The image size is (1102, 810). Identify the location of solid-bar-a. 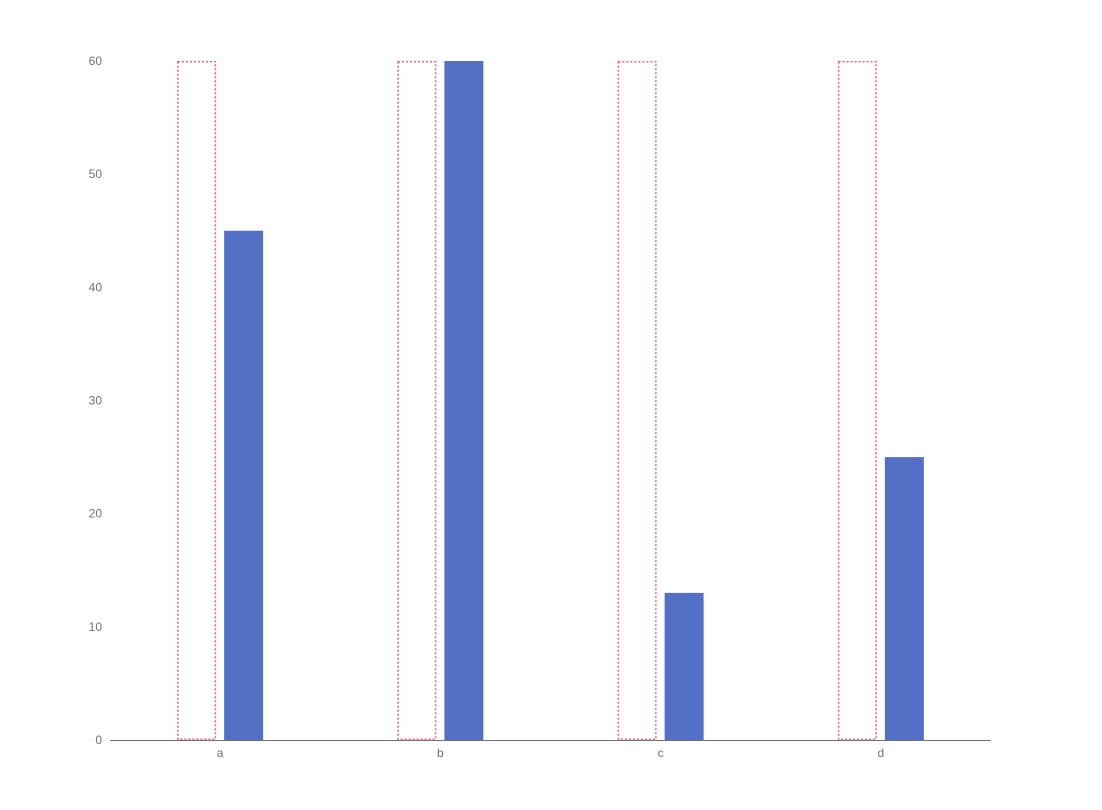
(244, 485).